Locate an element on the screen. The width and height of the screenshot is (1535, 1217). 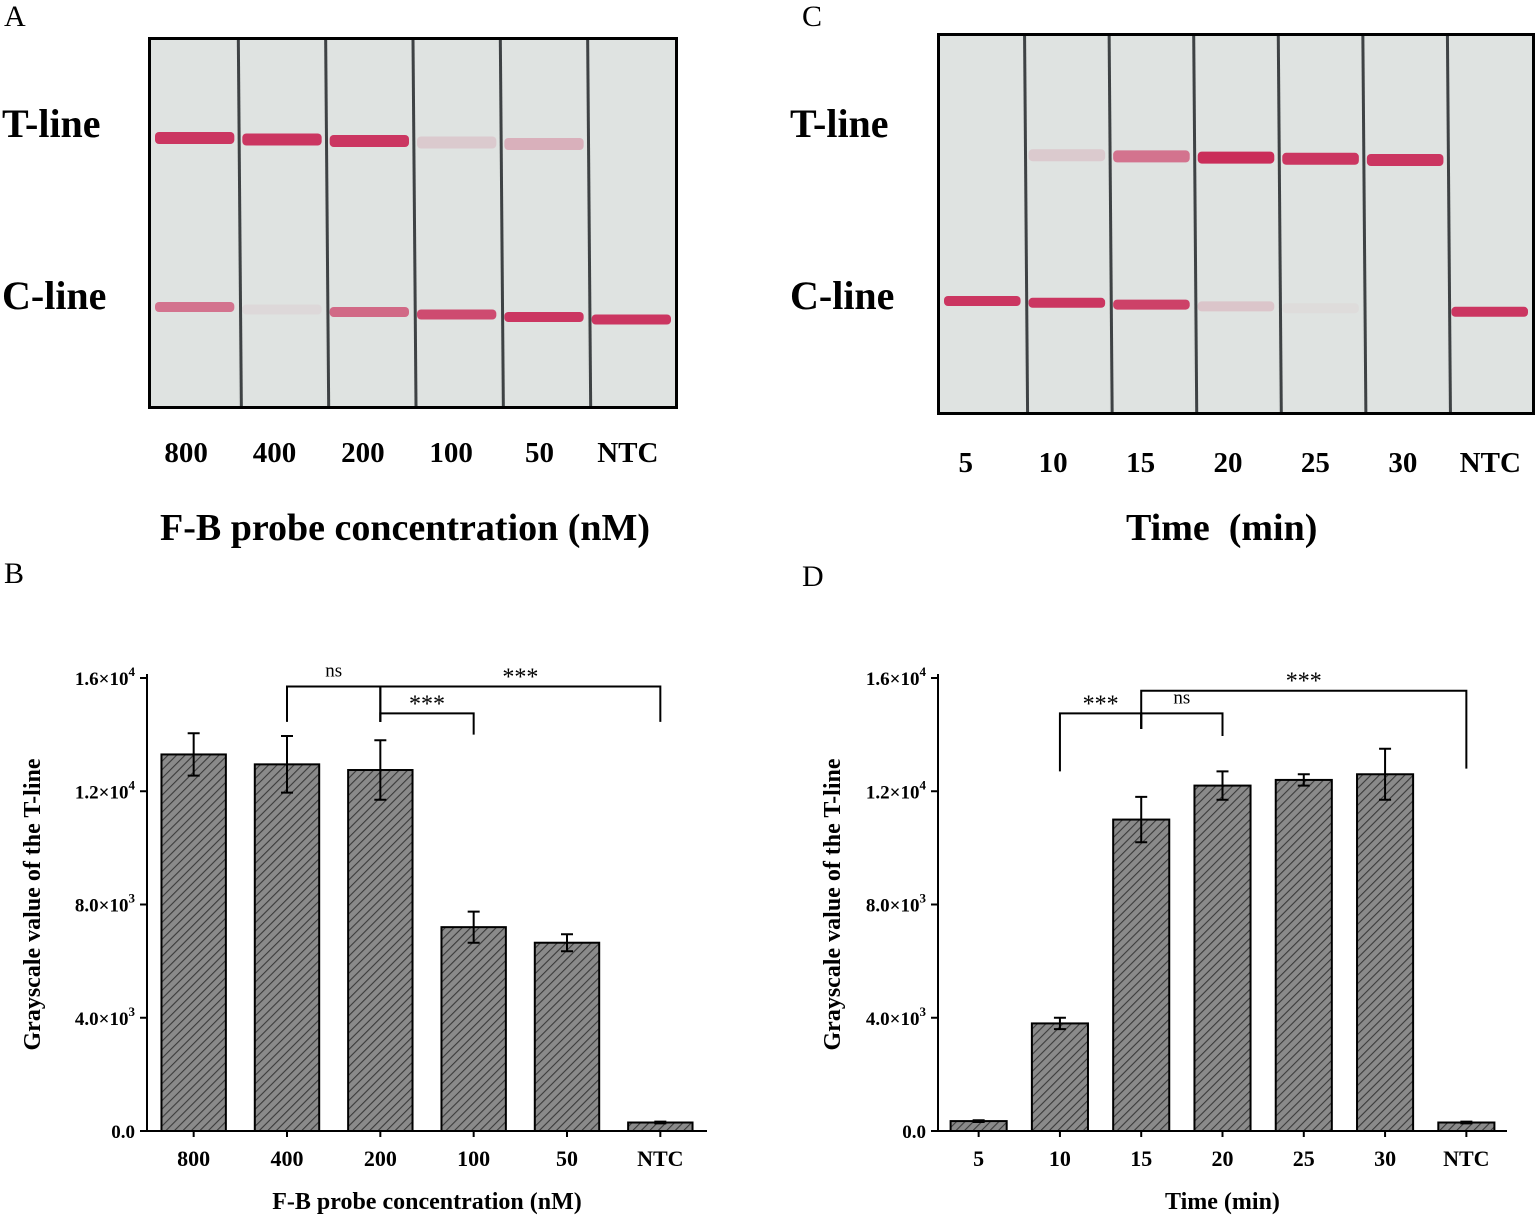
panel-c-c-band-NTC is located at coordinates (1489, 311).